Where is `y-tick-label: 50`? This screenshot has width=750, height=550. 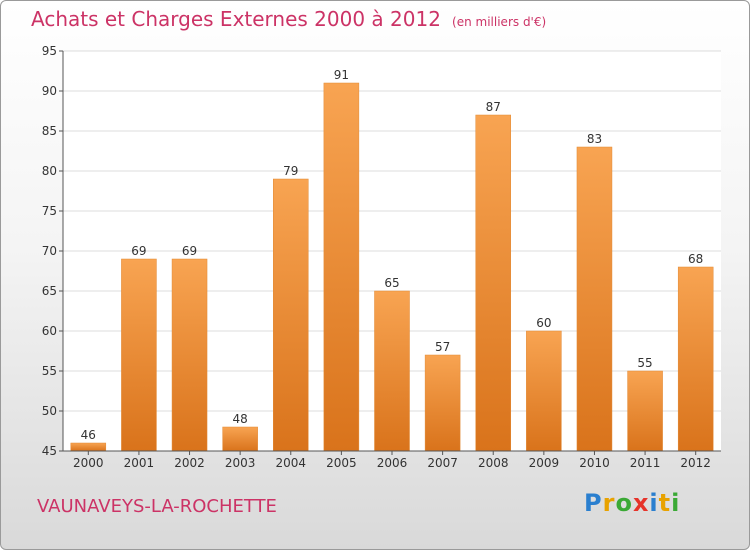
y-tick-label: 50 is located at coordinates (49, 411).